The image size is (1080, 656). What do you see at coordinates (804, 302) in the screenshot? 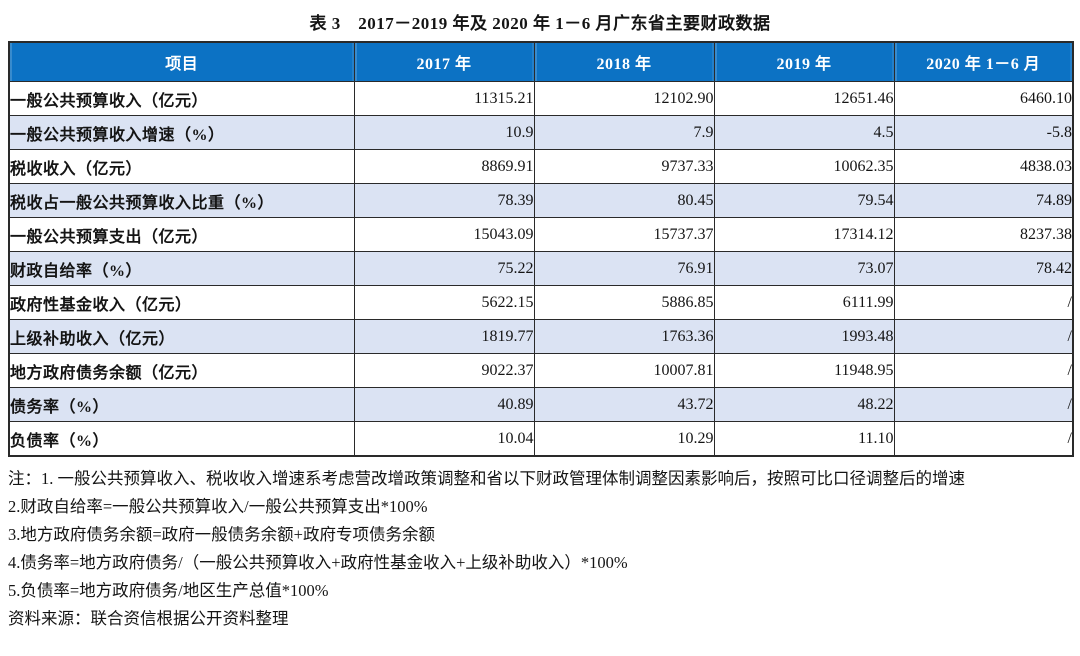
I see `value-cell: 6111.99` at bounding box center [804, 302].